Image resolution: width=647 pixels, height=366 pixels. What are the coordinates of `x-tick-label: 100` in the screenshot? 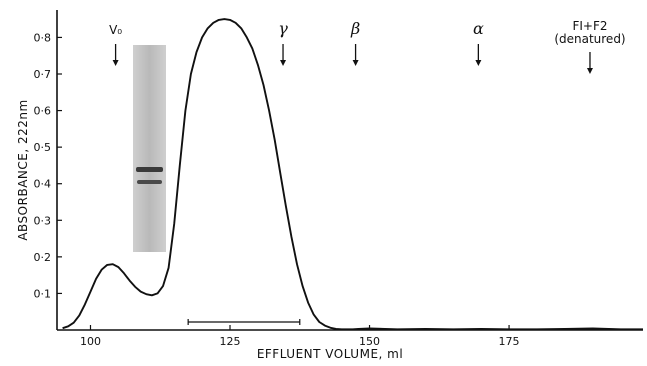 It's located at (90, 341).